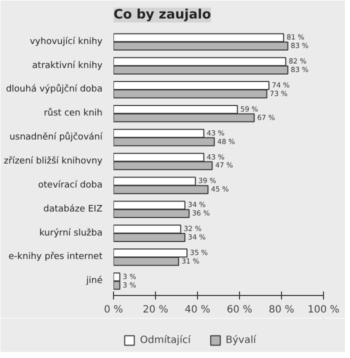  I want to click on y-tick-label: e-knihy přes internet, so click(55, 256).